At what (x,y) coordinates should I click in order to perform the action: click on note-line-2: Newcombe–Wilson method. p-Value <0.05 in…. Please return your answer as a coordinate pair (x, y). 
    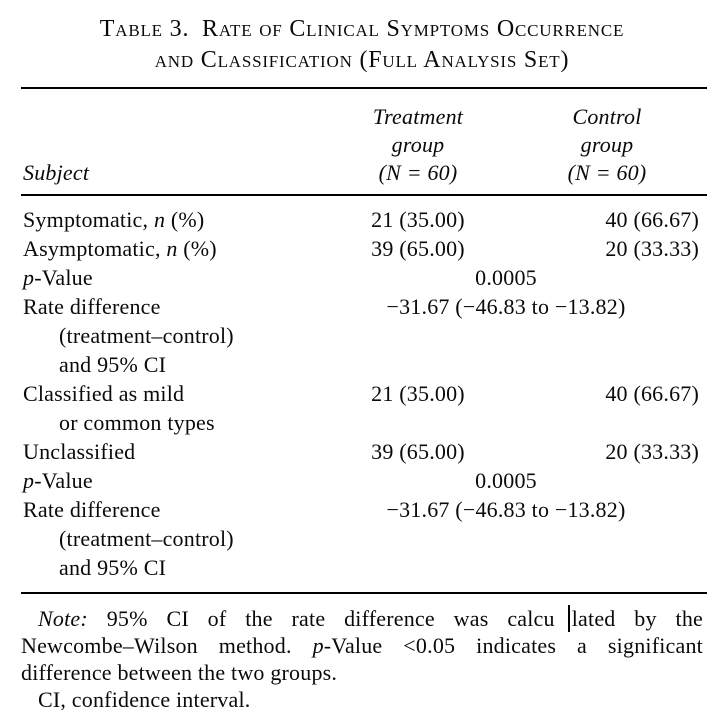
    Looking at the image, I should click on (362, 645).